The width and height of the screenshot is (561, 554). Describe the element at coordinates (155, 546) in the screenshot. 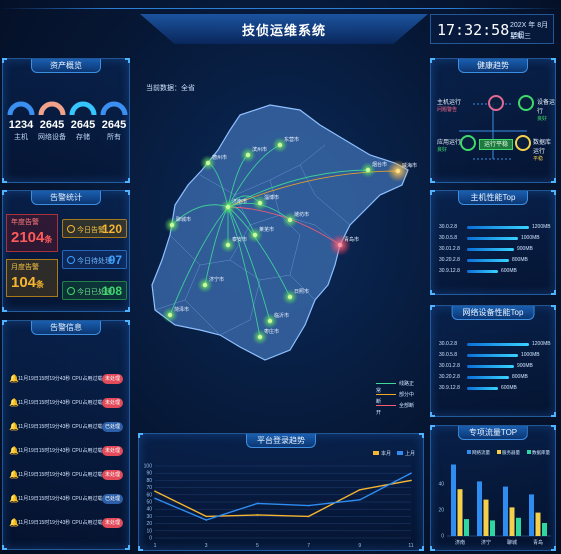

I see `x-tick-label: 1` at that location.